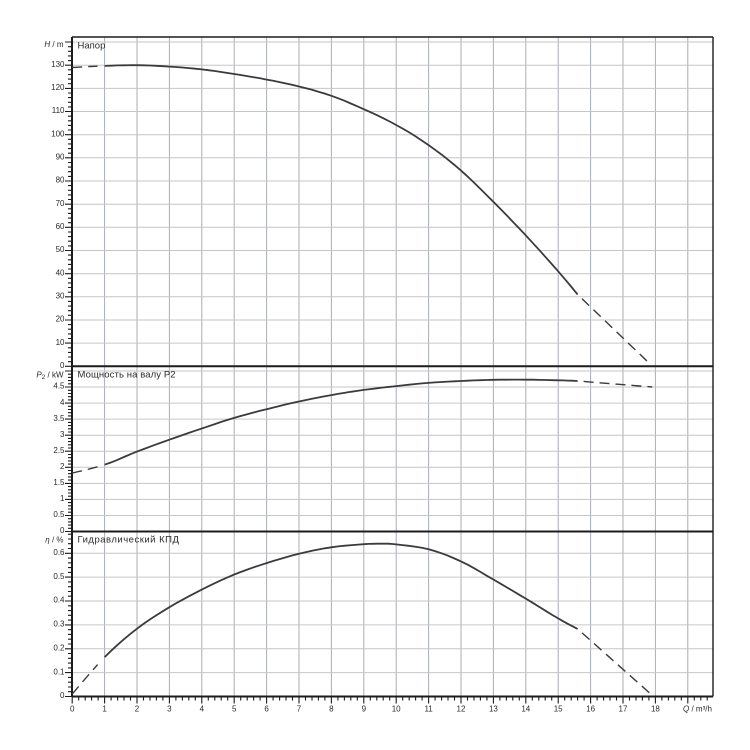  I want to click on svg-text: 5, so click(234, 709).